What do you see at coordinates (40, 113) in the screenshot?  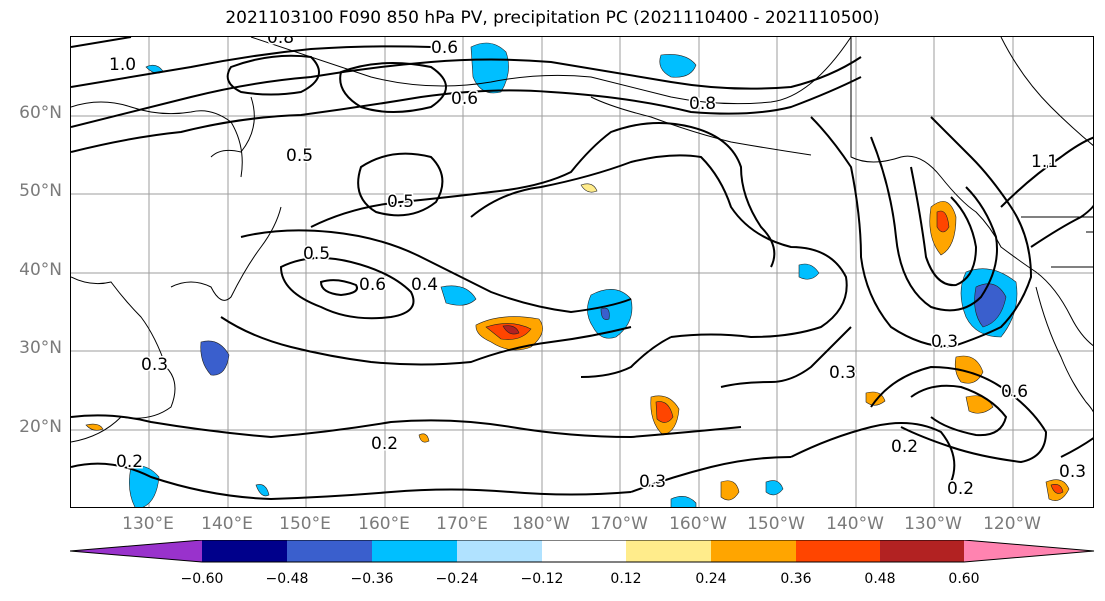 I see `lat-label-60n: 60°N` at bounding box center [40, 113].